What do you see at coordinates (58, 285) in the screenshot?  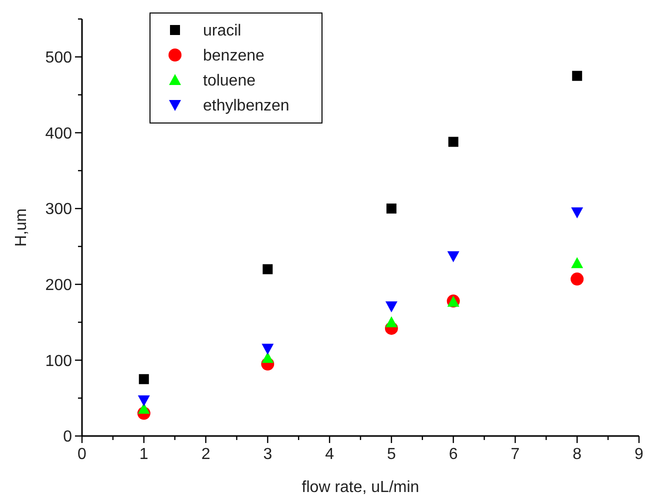 I see `y-tick-label: 200` at bounding box center [58, 285].